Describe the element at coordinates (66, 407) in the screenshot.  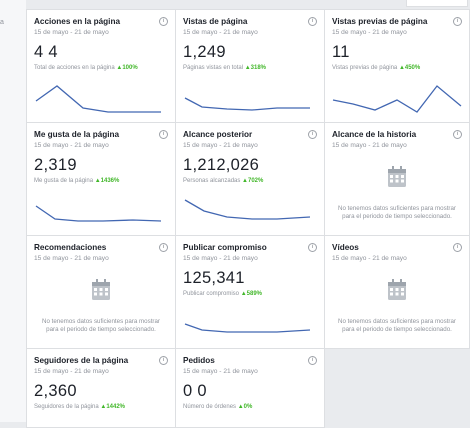
I see `subtitle-text: Seguidores de la página` at that location.